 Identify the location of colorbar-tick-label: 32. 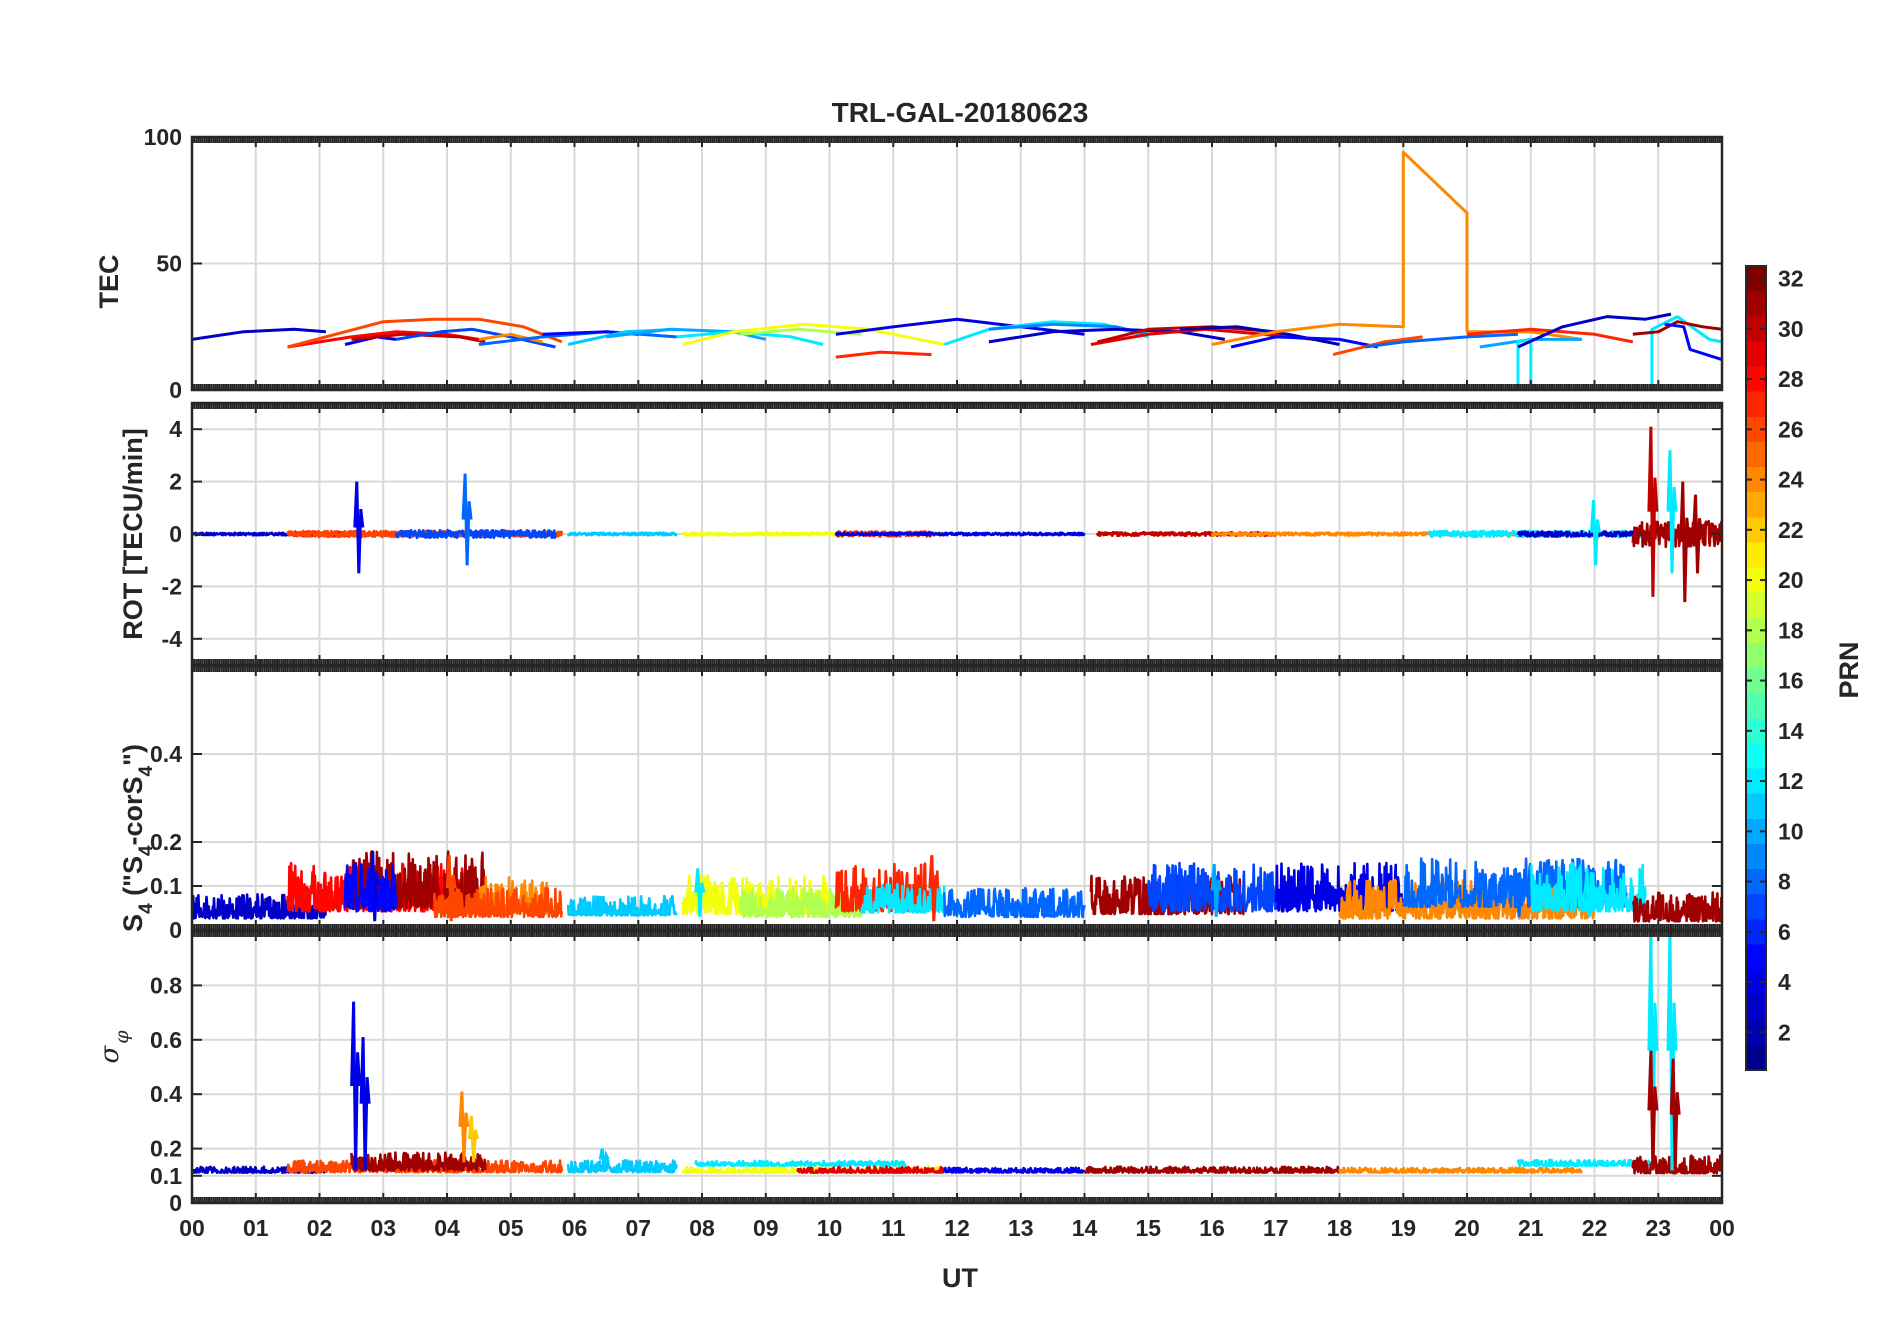
(1791, 279).